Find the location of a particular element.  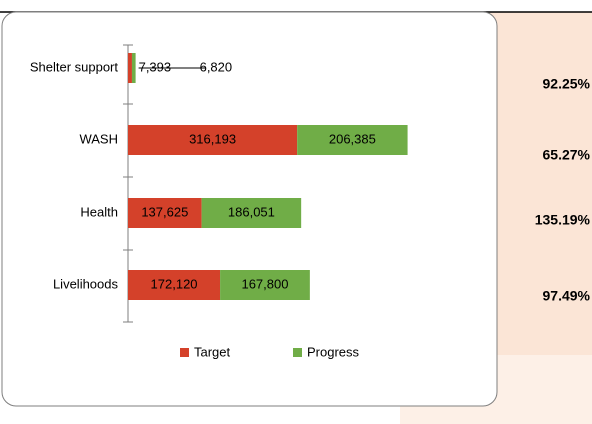

y-tick-label: Health is located at coordinates (99, 211).